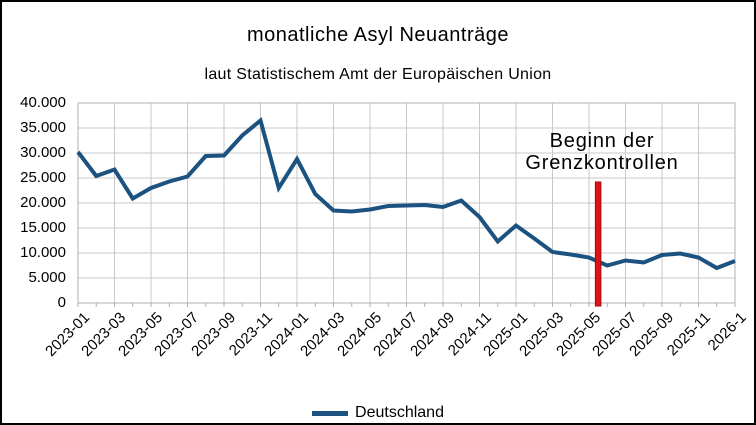 Image resolution: width=756 pixels, height=425 pixels. I want to click on y-axis-label: 0, so click(61, 302).